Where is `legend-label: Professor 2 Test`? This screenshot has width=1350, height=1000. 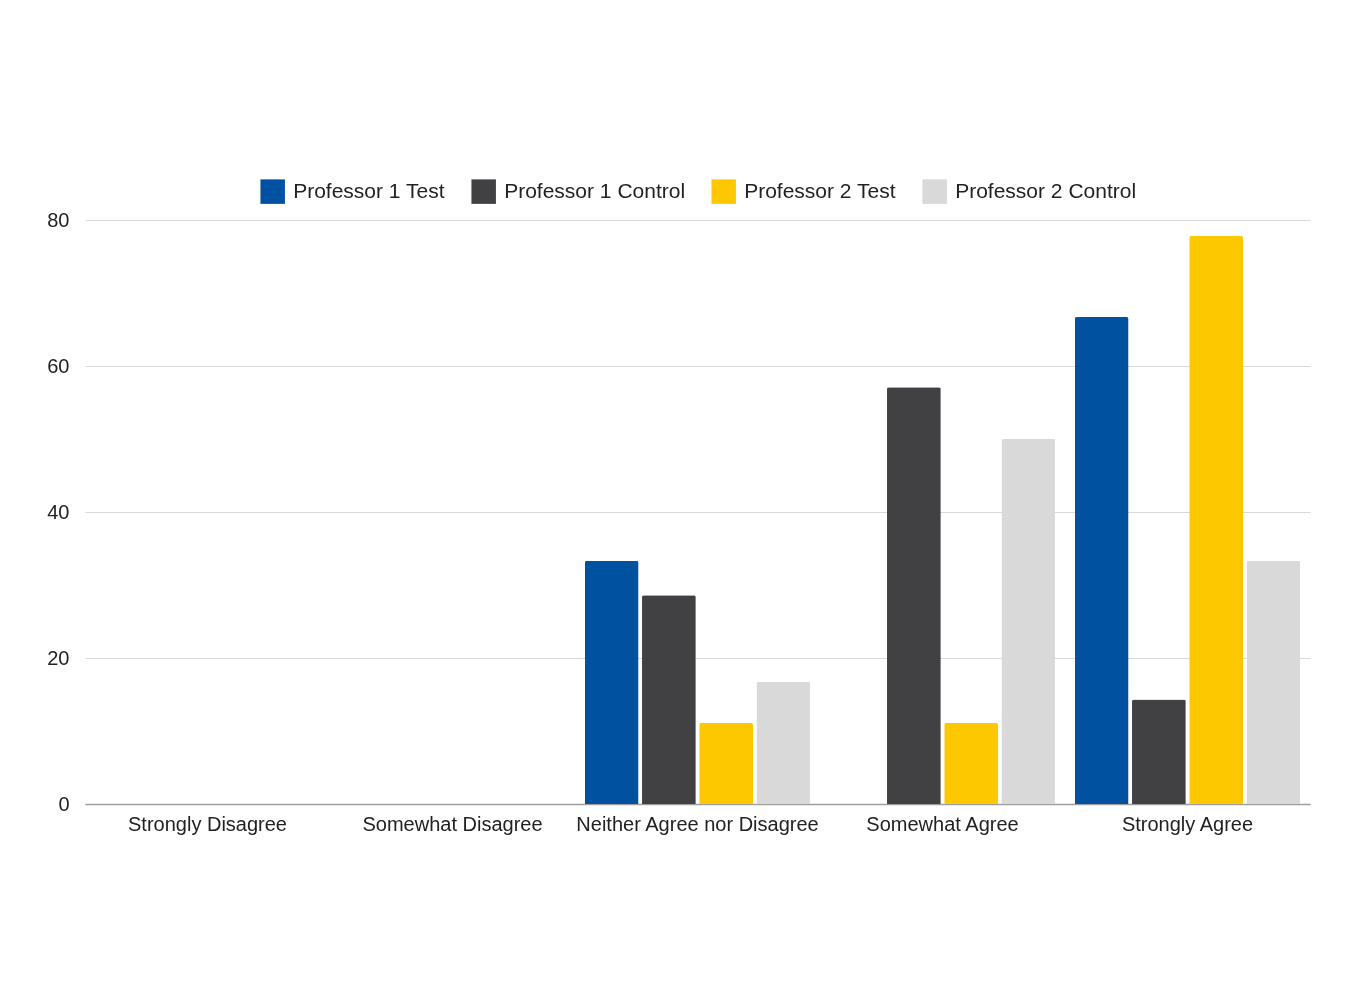 legend-label: Professor 2 Test is located at coordinates (820, 190).